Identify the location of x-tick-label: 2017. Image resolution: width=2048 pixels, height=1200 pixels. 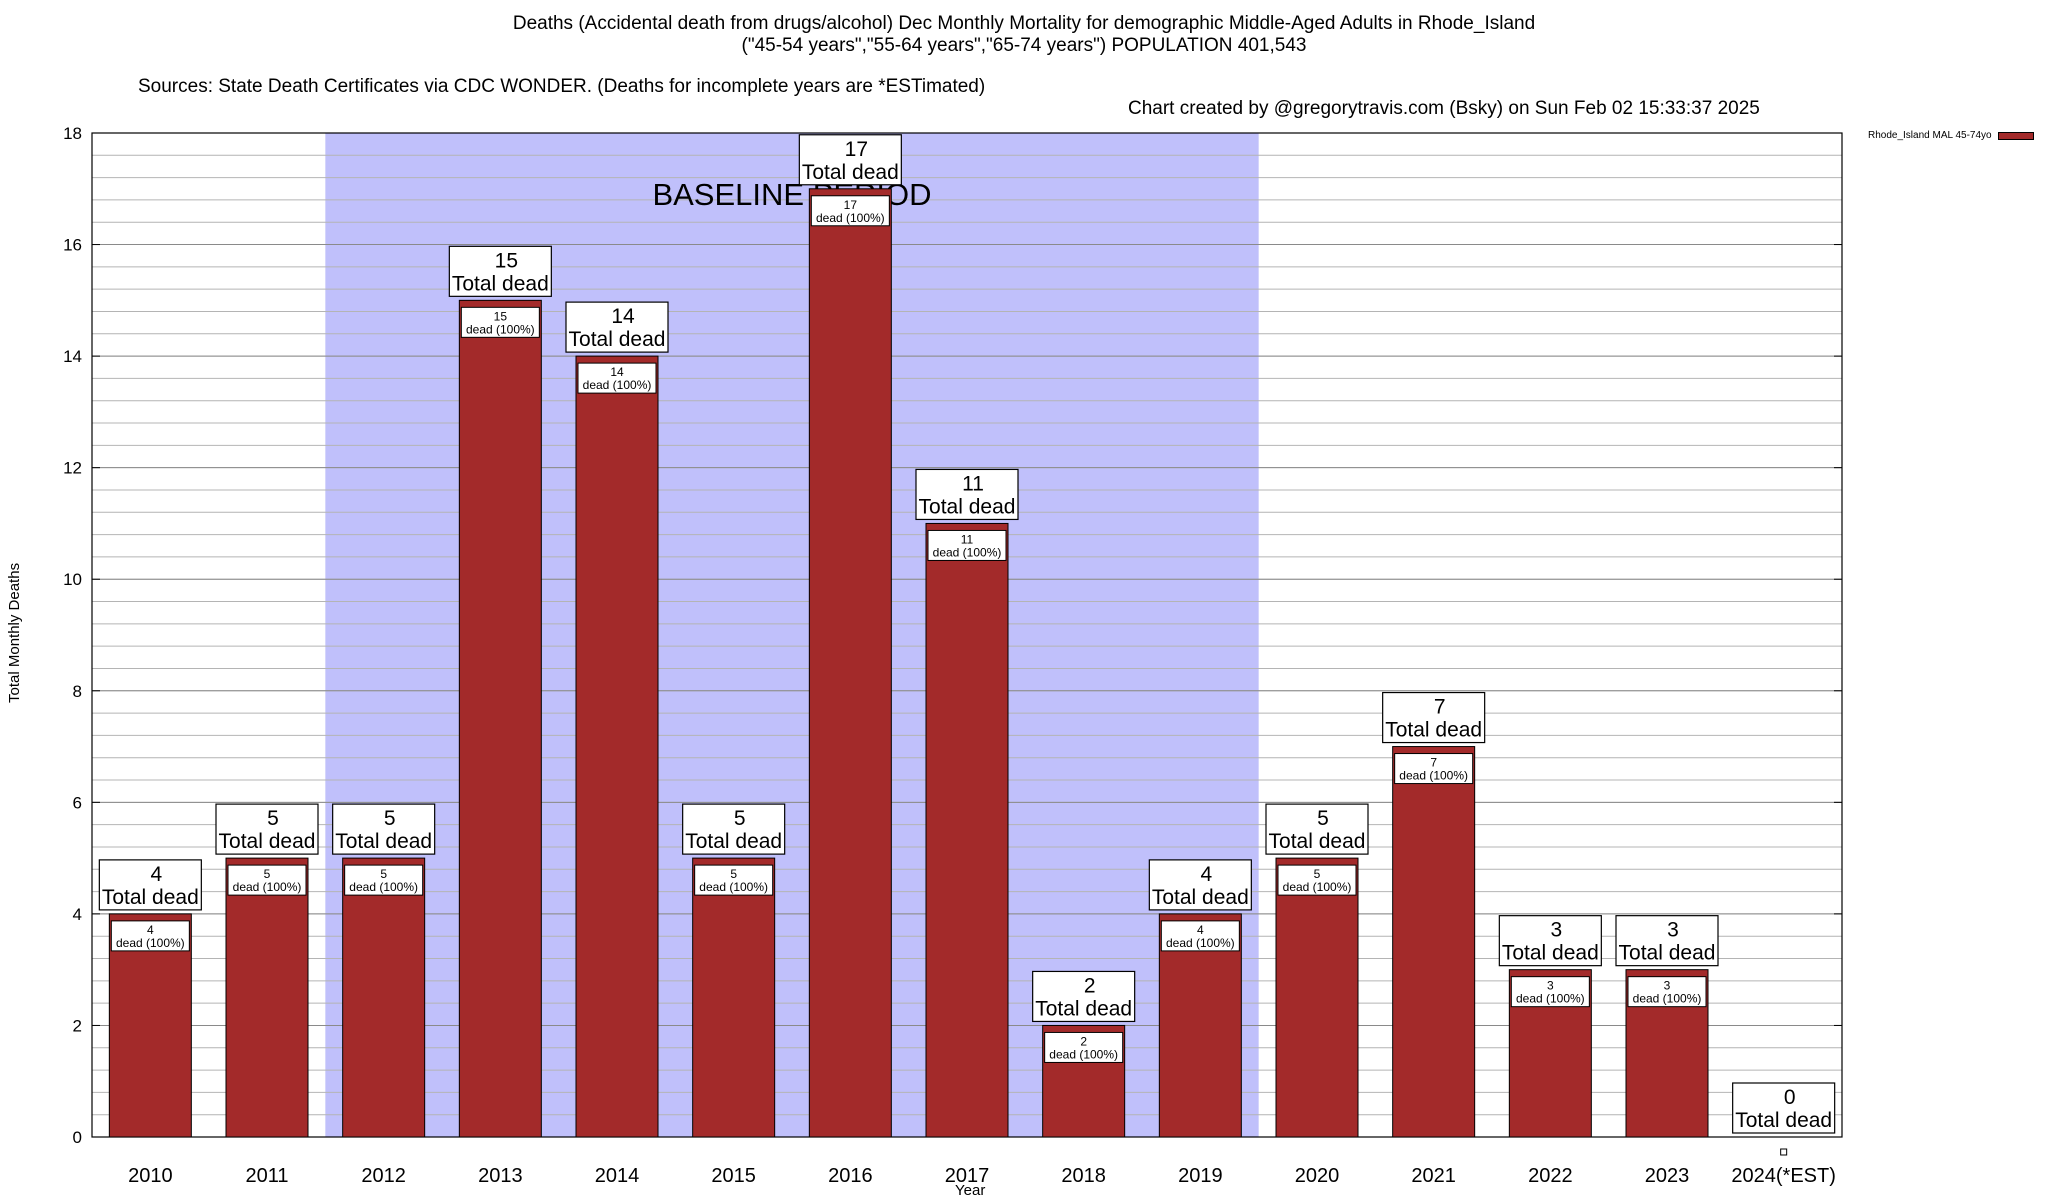
(967, 1176).